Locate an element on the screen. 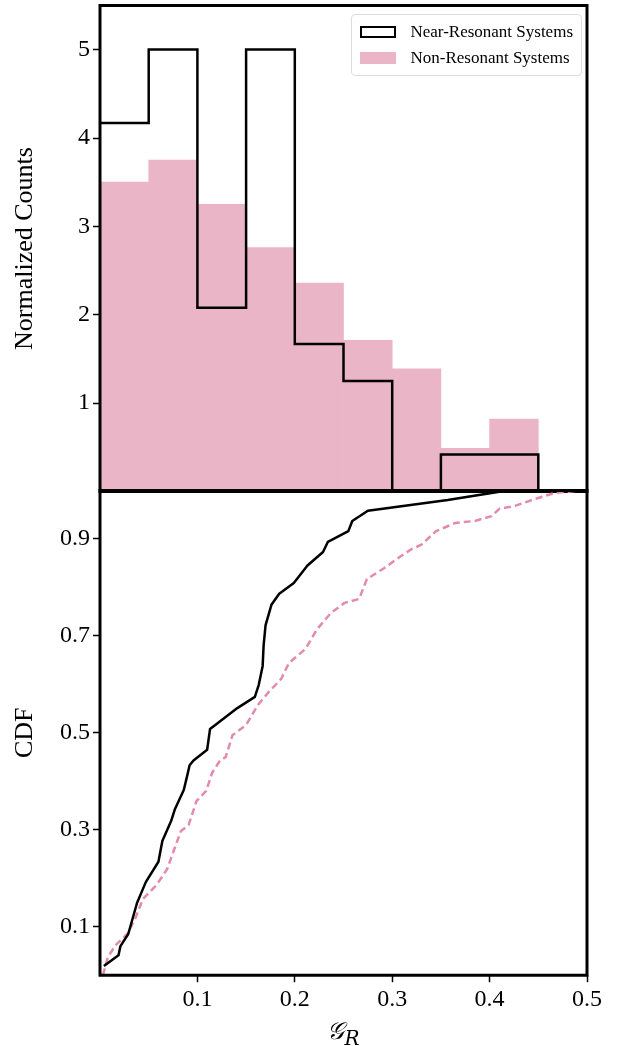 The width and height of the screenshot is (621, 1046). legend-label: Non-Resonant Systems is located at coordinates (490, 58).